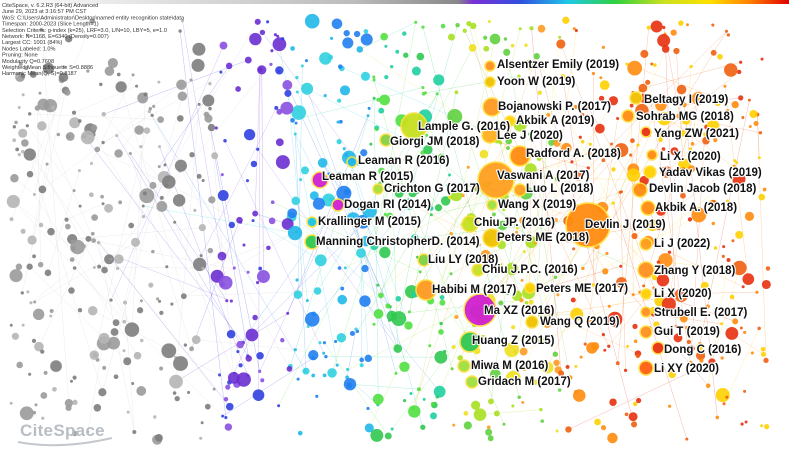 This screenshot has width=789, height=472. Describe the element at coordinates (686, 369) in the screenshot. I see `node-label: Li XY (2020)` at that location.